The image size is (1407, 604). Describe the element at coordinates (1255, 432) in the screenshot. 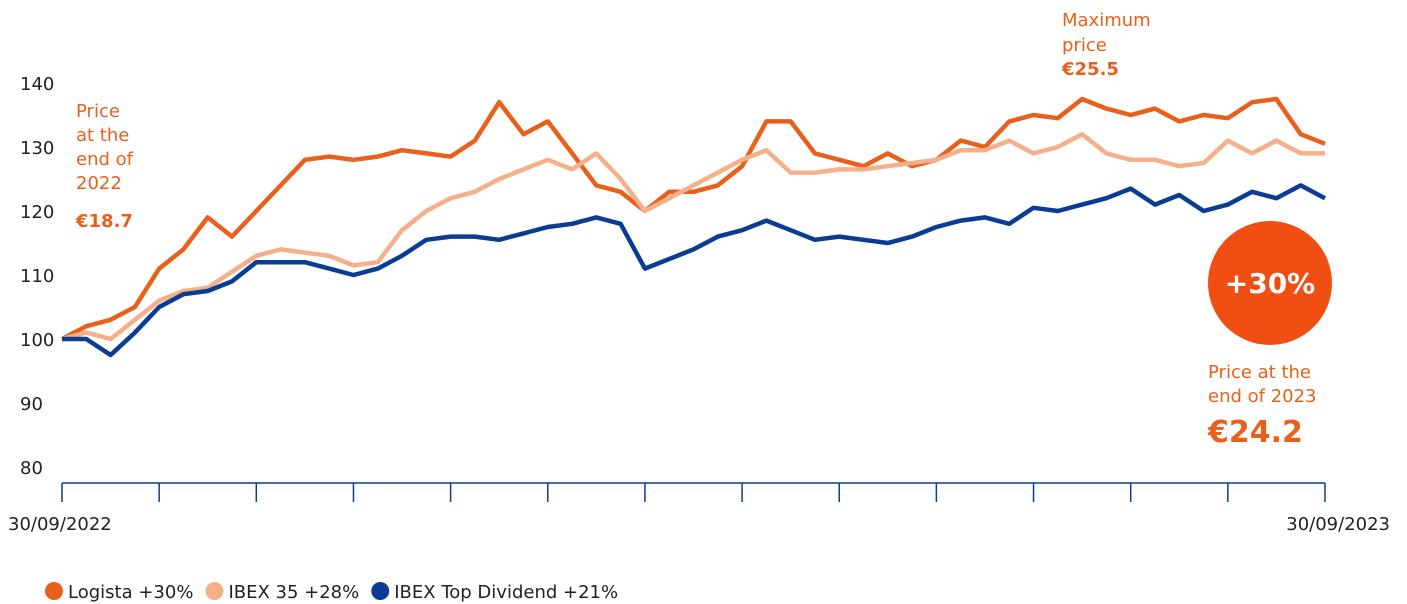

I see `annotation-value: €24.2` at that location.